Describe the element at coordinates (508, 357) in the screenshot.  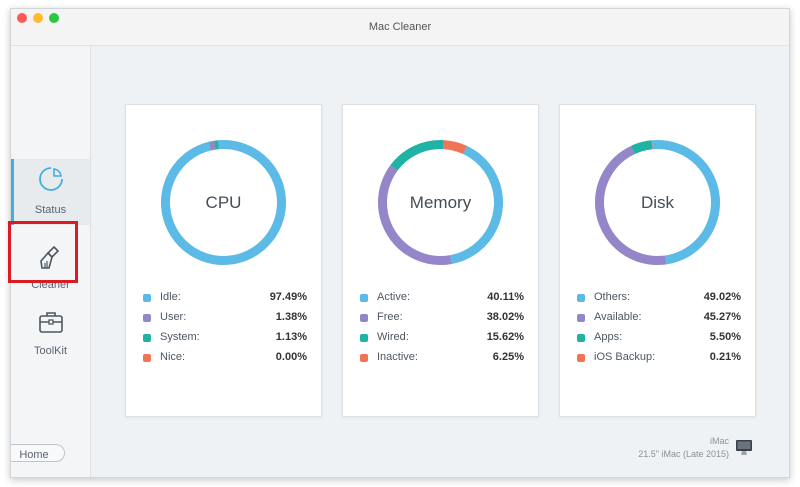
I see `stat-value: 6.25%` at that location.